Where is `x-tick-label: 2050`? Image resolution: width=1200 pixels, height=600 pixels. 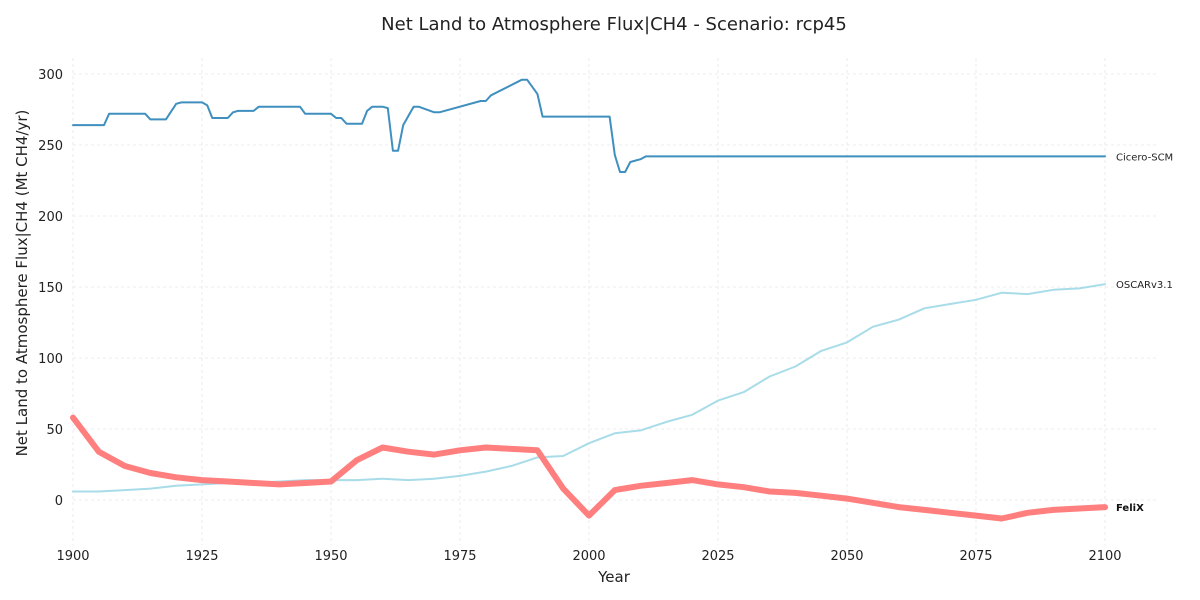
x-tick-label: 2050 is located at coordinates (846, 556).